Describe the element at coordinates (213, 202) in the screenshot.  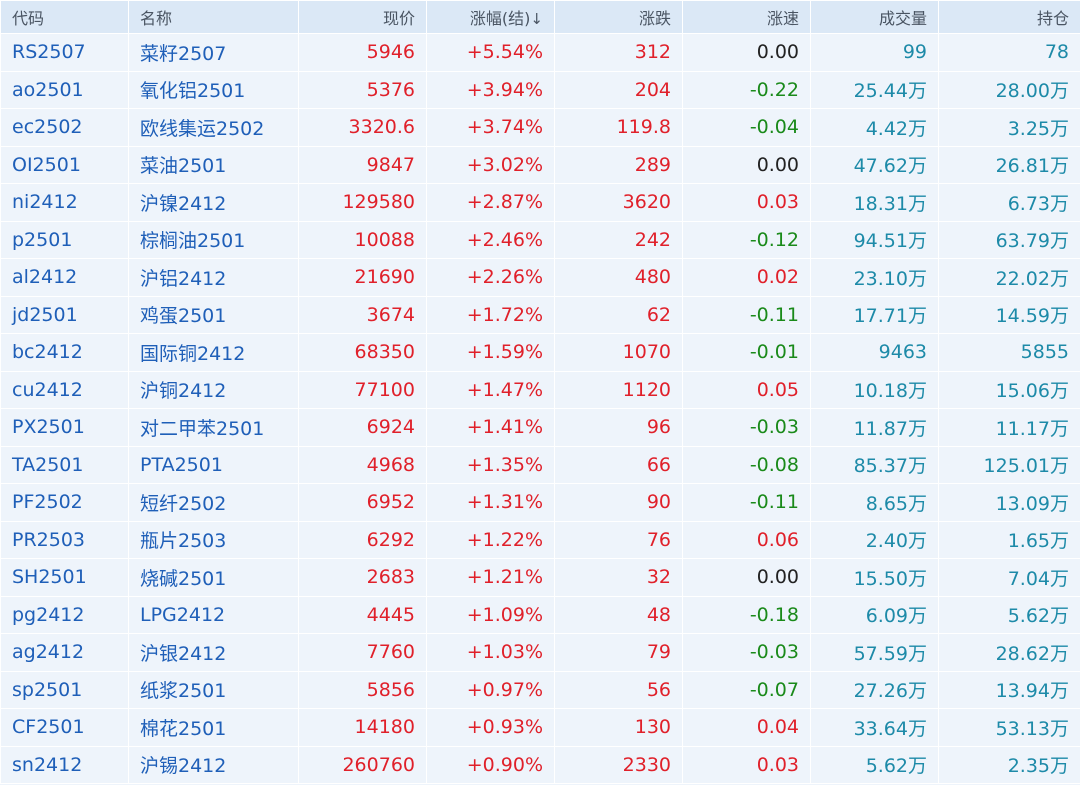
I see `cell-name: 沪镍2412` at that location.